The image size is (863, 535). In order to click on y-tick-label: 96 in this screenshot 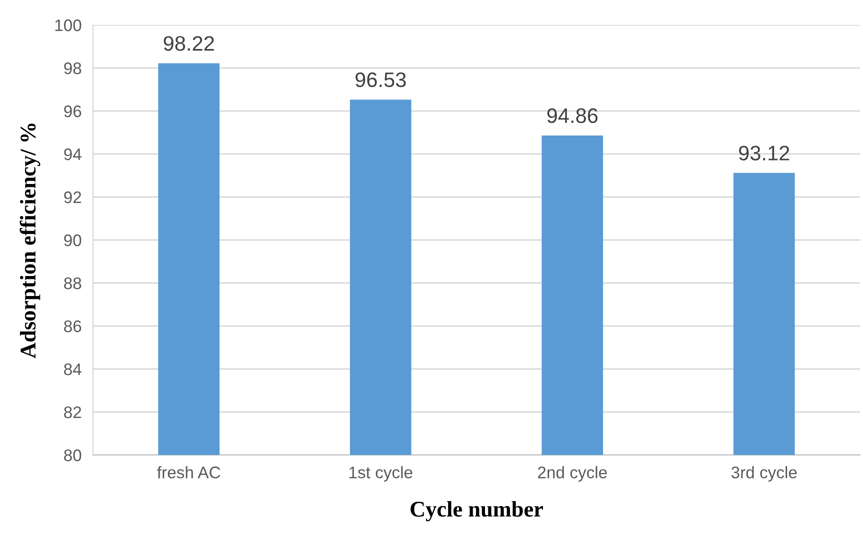, I will do `click(73, 111)`.